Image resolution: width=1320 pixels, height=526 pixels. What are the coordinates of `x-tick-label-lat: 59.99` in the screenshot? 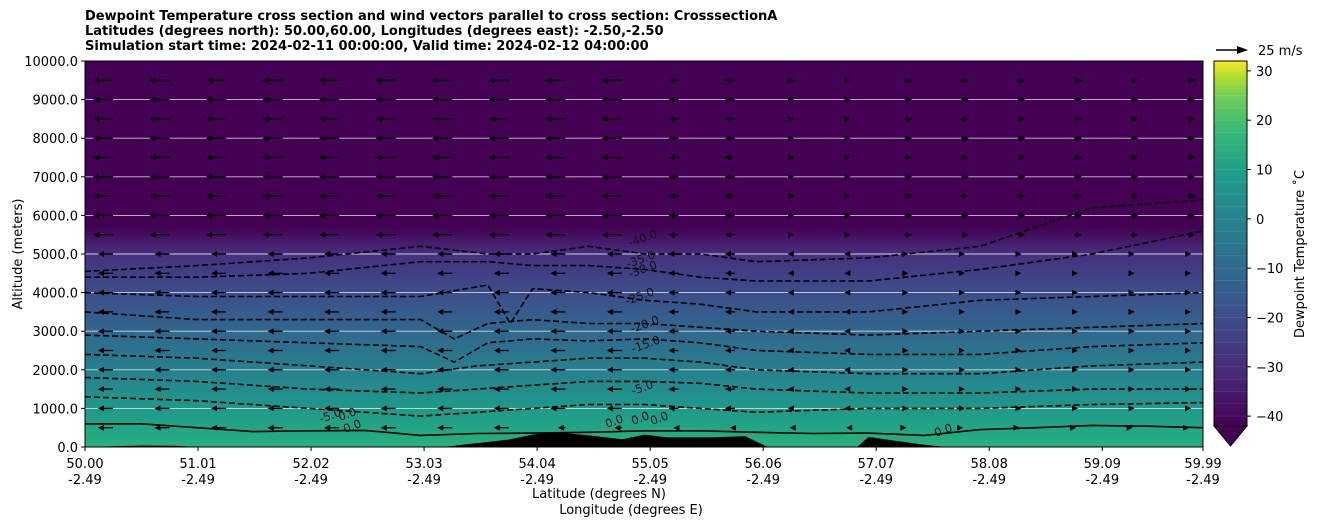 It's located at (1202, 464).